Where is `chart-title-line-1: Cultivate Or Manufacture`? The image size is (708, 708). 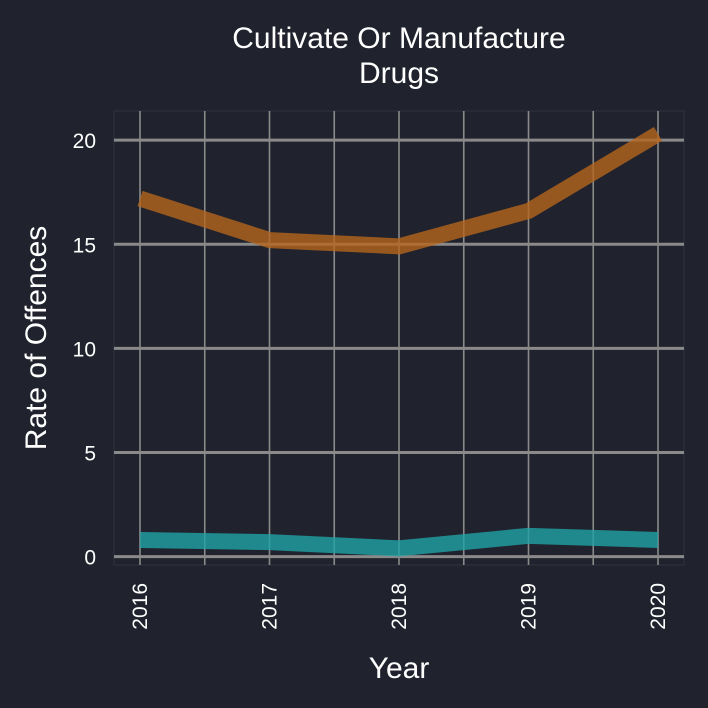 chart-title-line-1: Cultivate Or Manufacture is located at coordinates (398, 38).